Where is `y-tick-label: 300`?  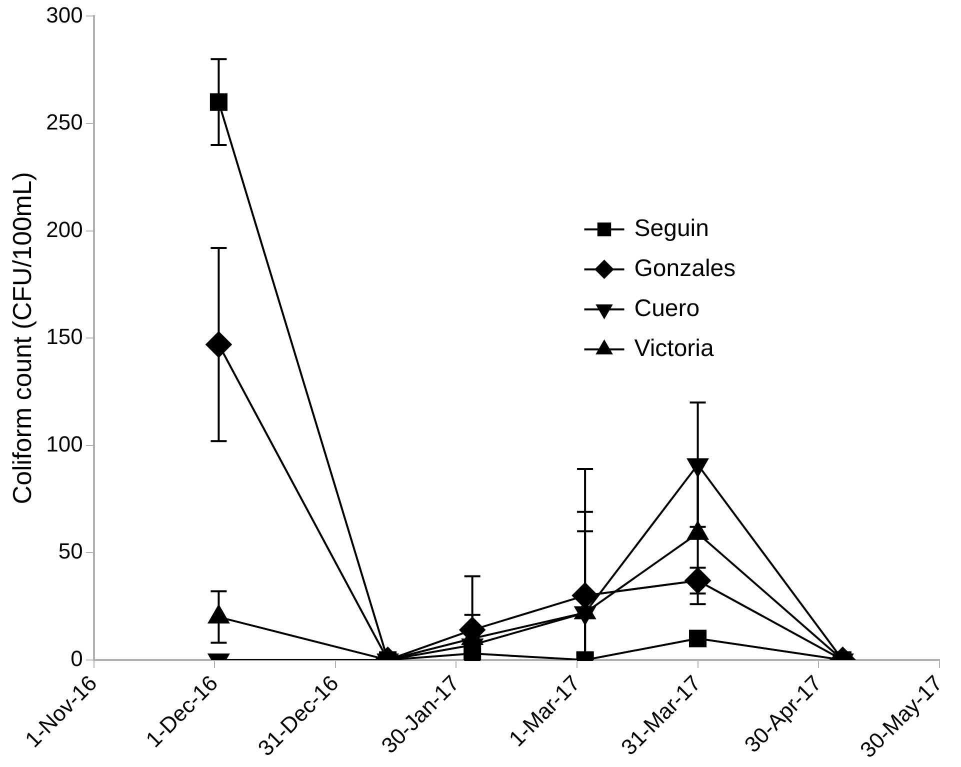
y-tick-label: 300 is located at coordinates (64, 15).